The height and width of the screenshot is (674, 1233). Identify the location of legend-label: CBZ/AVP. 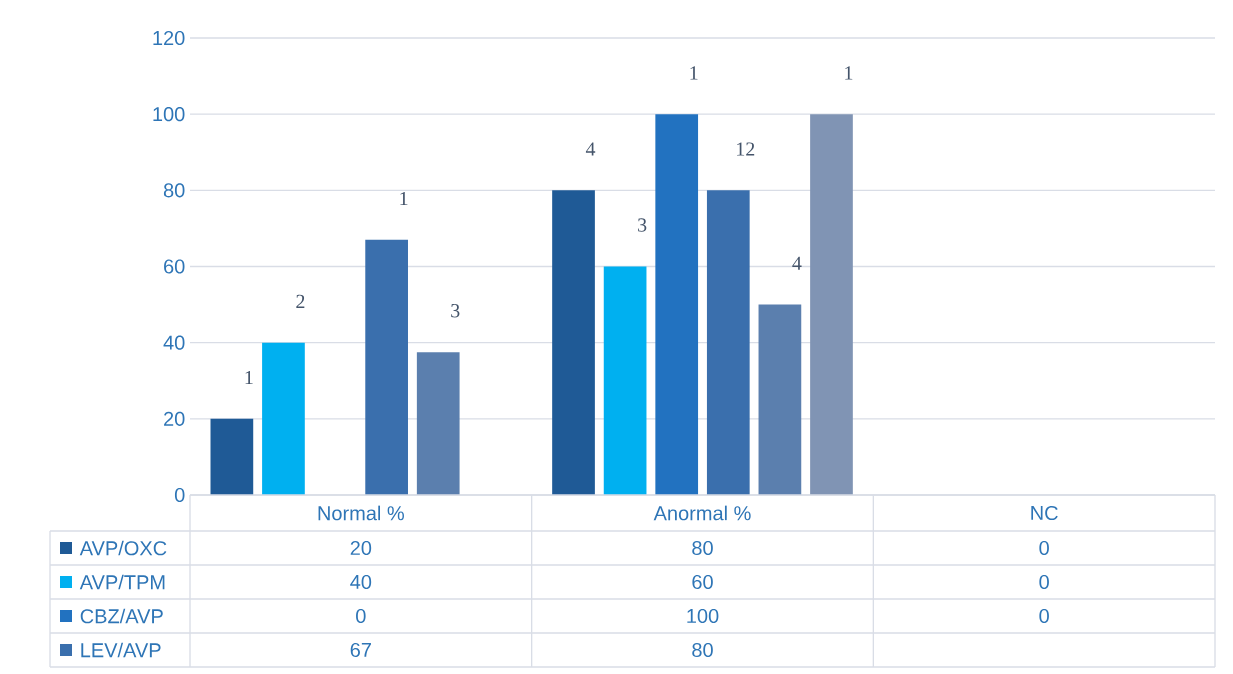
(121, 616).